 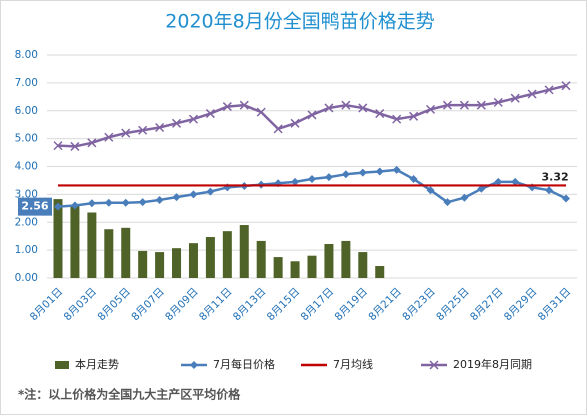 I want to click on y-tick-label: 3.00, so click(x=26, y=194).